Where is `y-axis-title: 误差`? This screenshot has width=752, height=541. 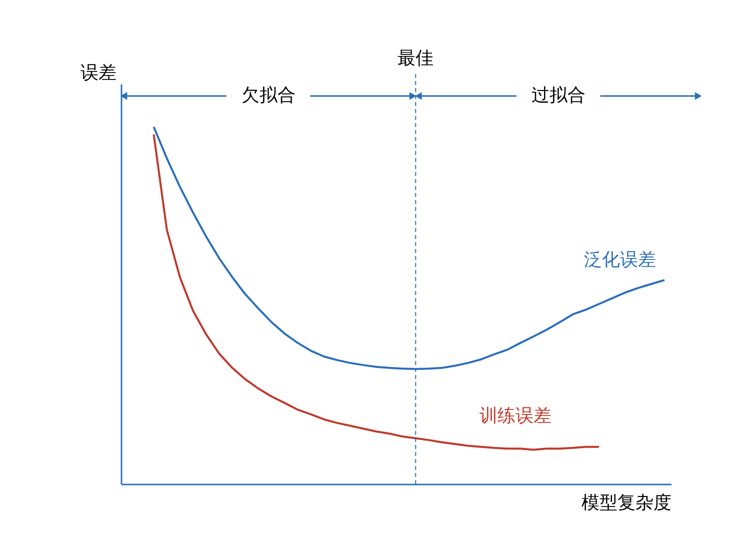
y-axis-title: 误差 is located at coordinates (98, 73).